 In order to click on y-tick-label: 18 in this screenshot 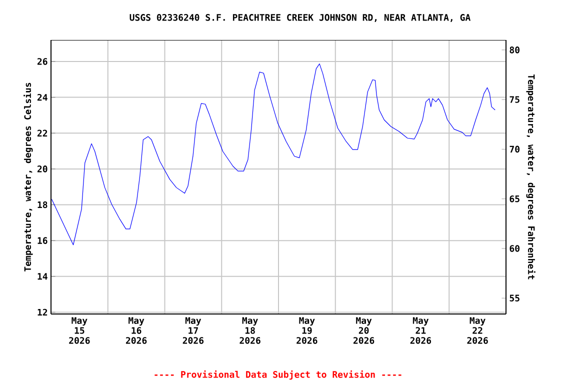, I will do `click(43, 204)`.